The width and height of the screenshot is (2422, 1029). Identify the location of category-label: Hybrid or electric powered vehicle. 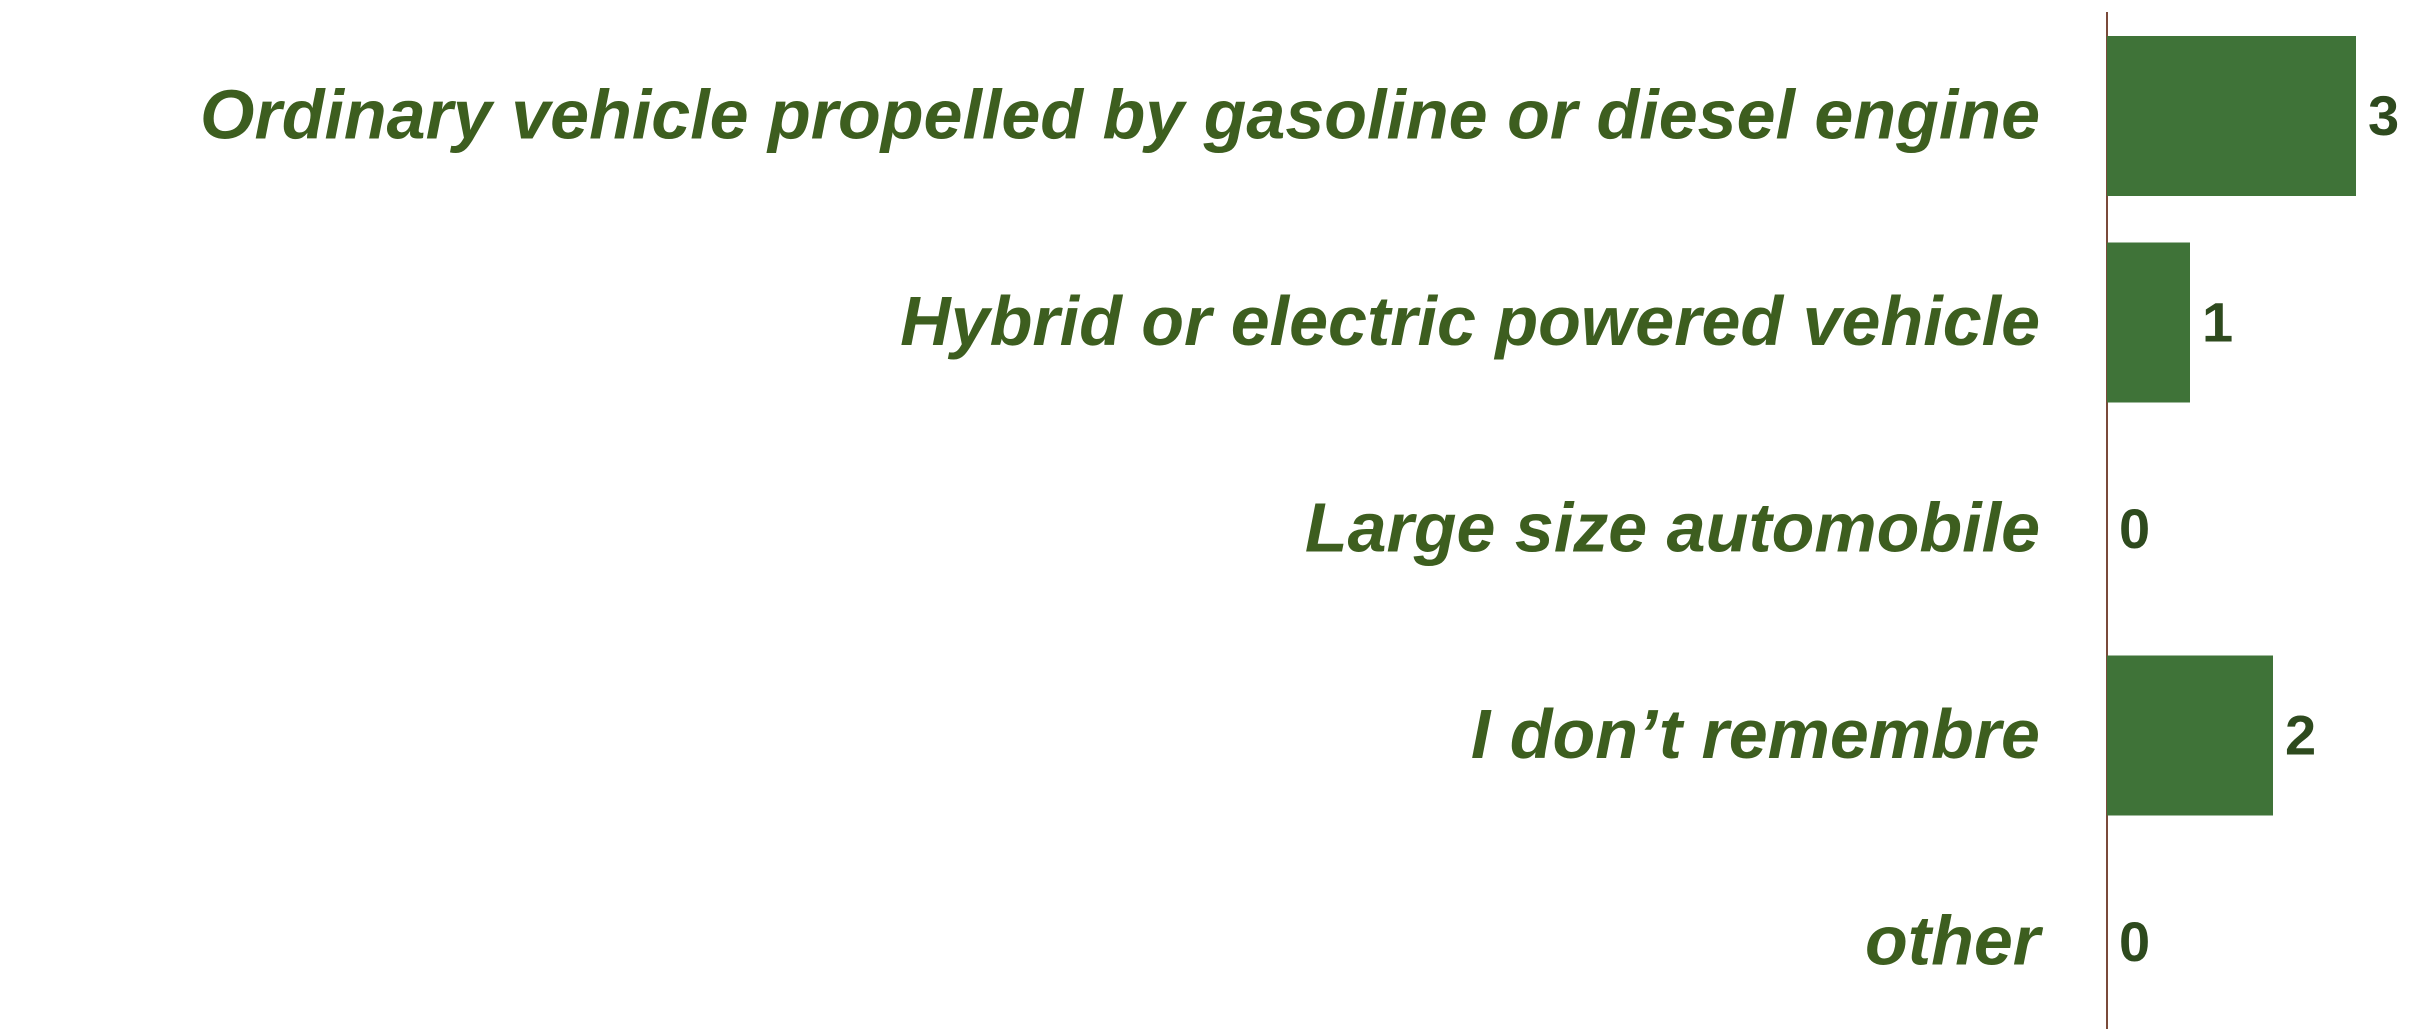
(1470, 321).